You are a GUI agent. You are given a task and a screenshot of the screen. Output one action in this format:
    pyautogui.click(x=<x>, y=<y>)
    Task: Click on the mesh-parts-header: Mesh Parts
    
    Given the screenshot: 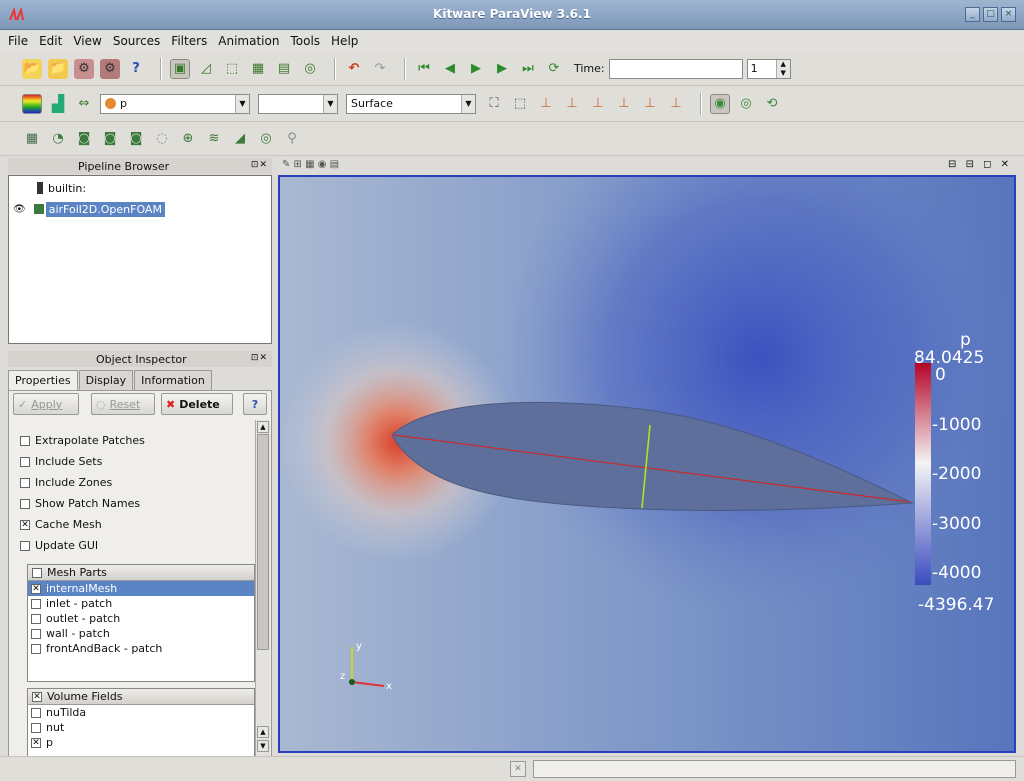 What is the action you would take?
    pyautogui.click(x=141, y=573)
    